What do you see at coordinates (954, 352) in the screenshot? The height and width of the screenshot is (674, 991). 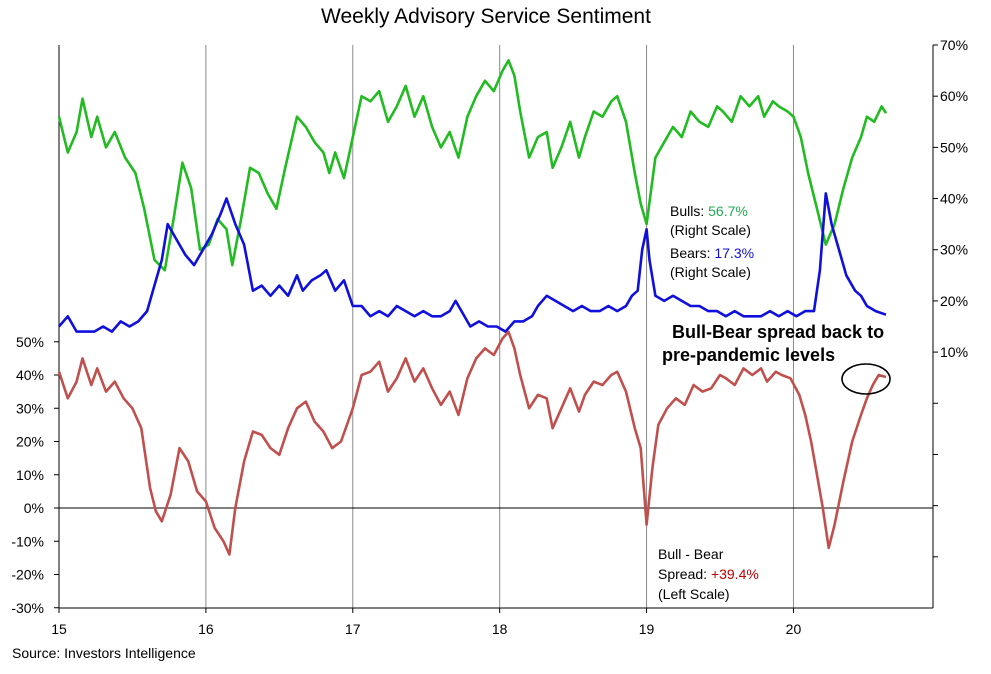 I see `right-tick-label: 10%` at bounding box center [954, 352].